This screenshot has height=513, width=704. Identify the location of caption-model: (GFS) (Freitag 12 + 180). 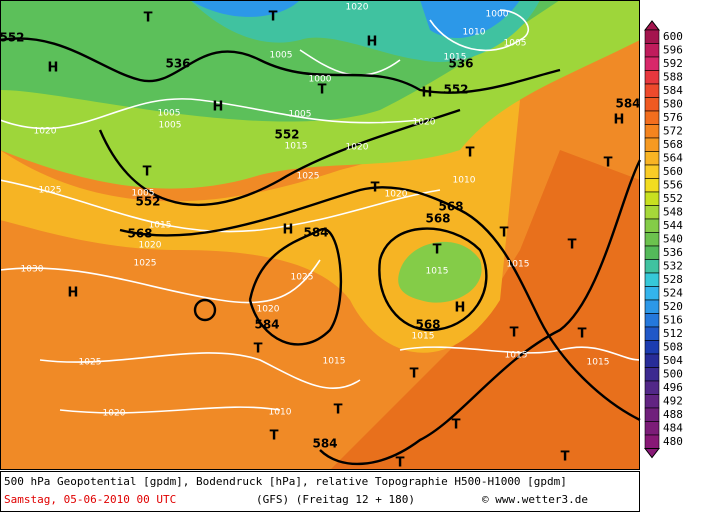
(335, 499).